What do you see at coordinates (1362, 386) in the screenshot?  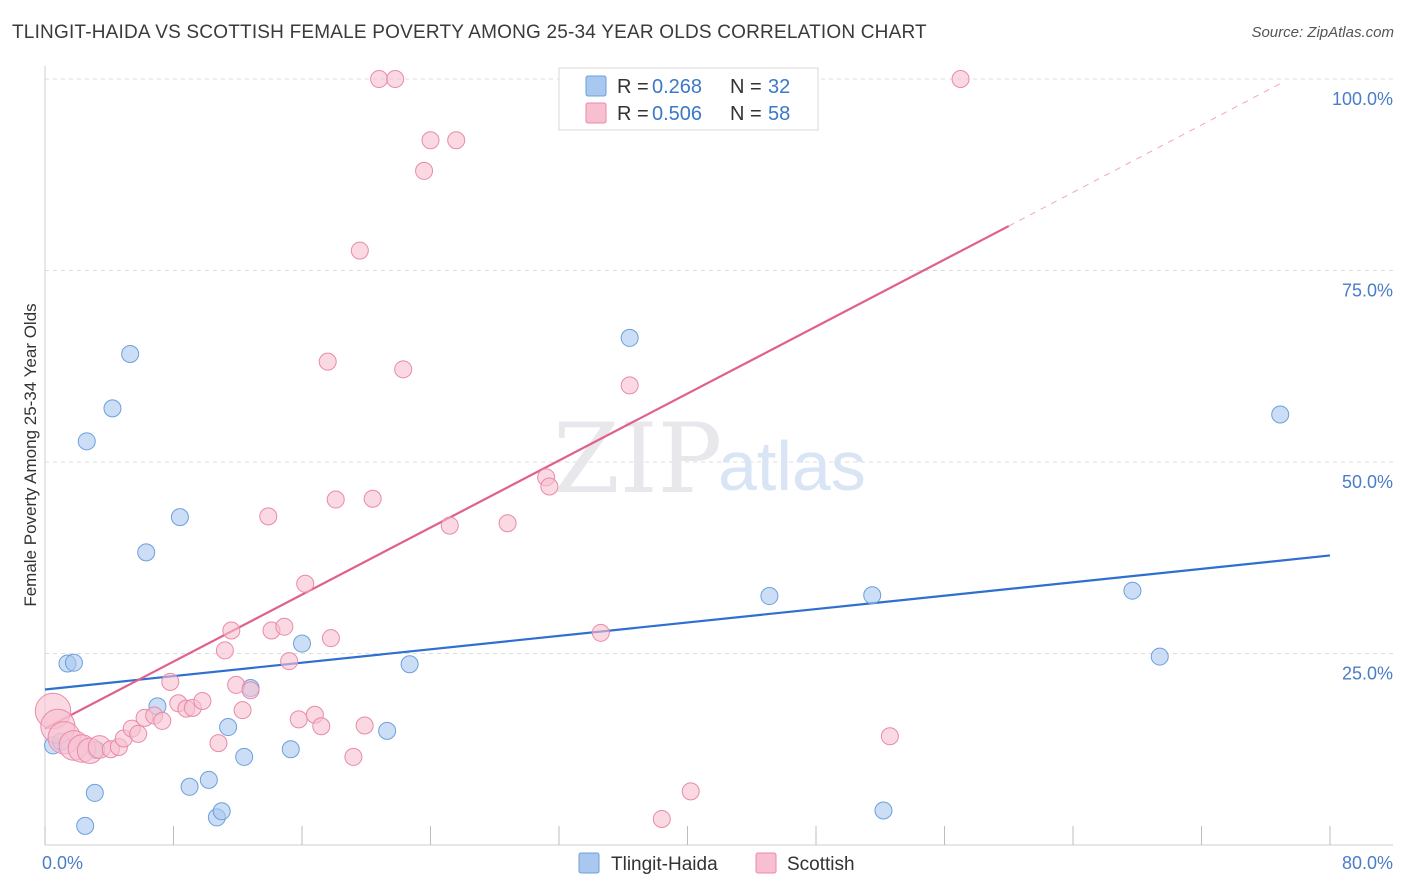 I see `y-tick-labels: 25.0% 50.0% 75.0% 100.0%` at bounding box center [1362, 386].